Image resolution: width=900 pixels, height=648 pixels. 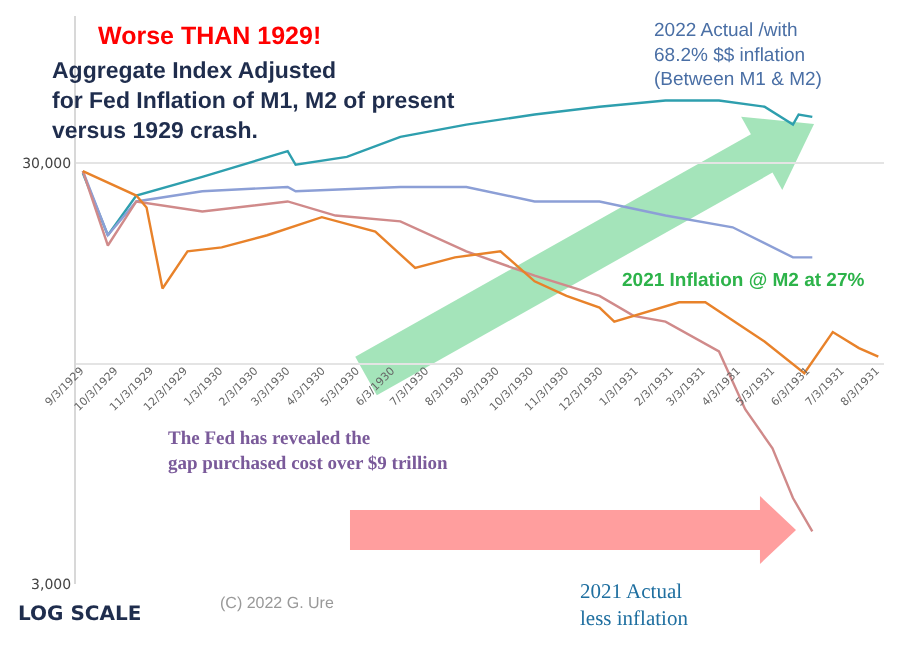 I want to click on annotation: The Fed has revealed the gap purchased cost over $9 trillion, so click(x=308, y=452).